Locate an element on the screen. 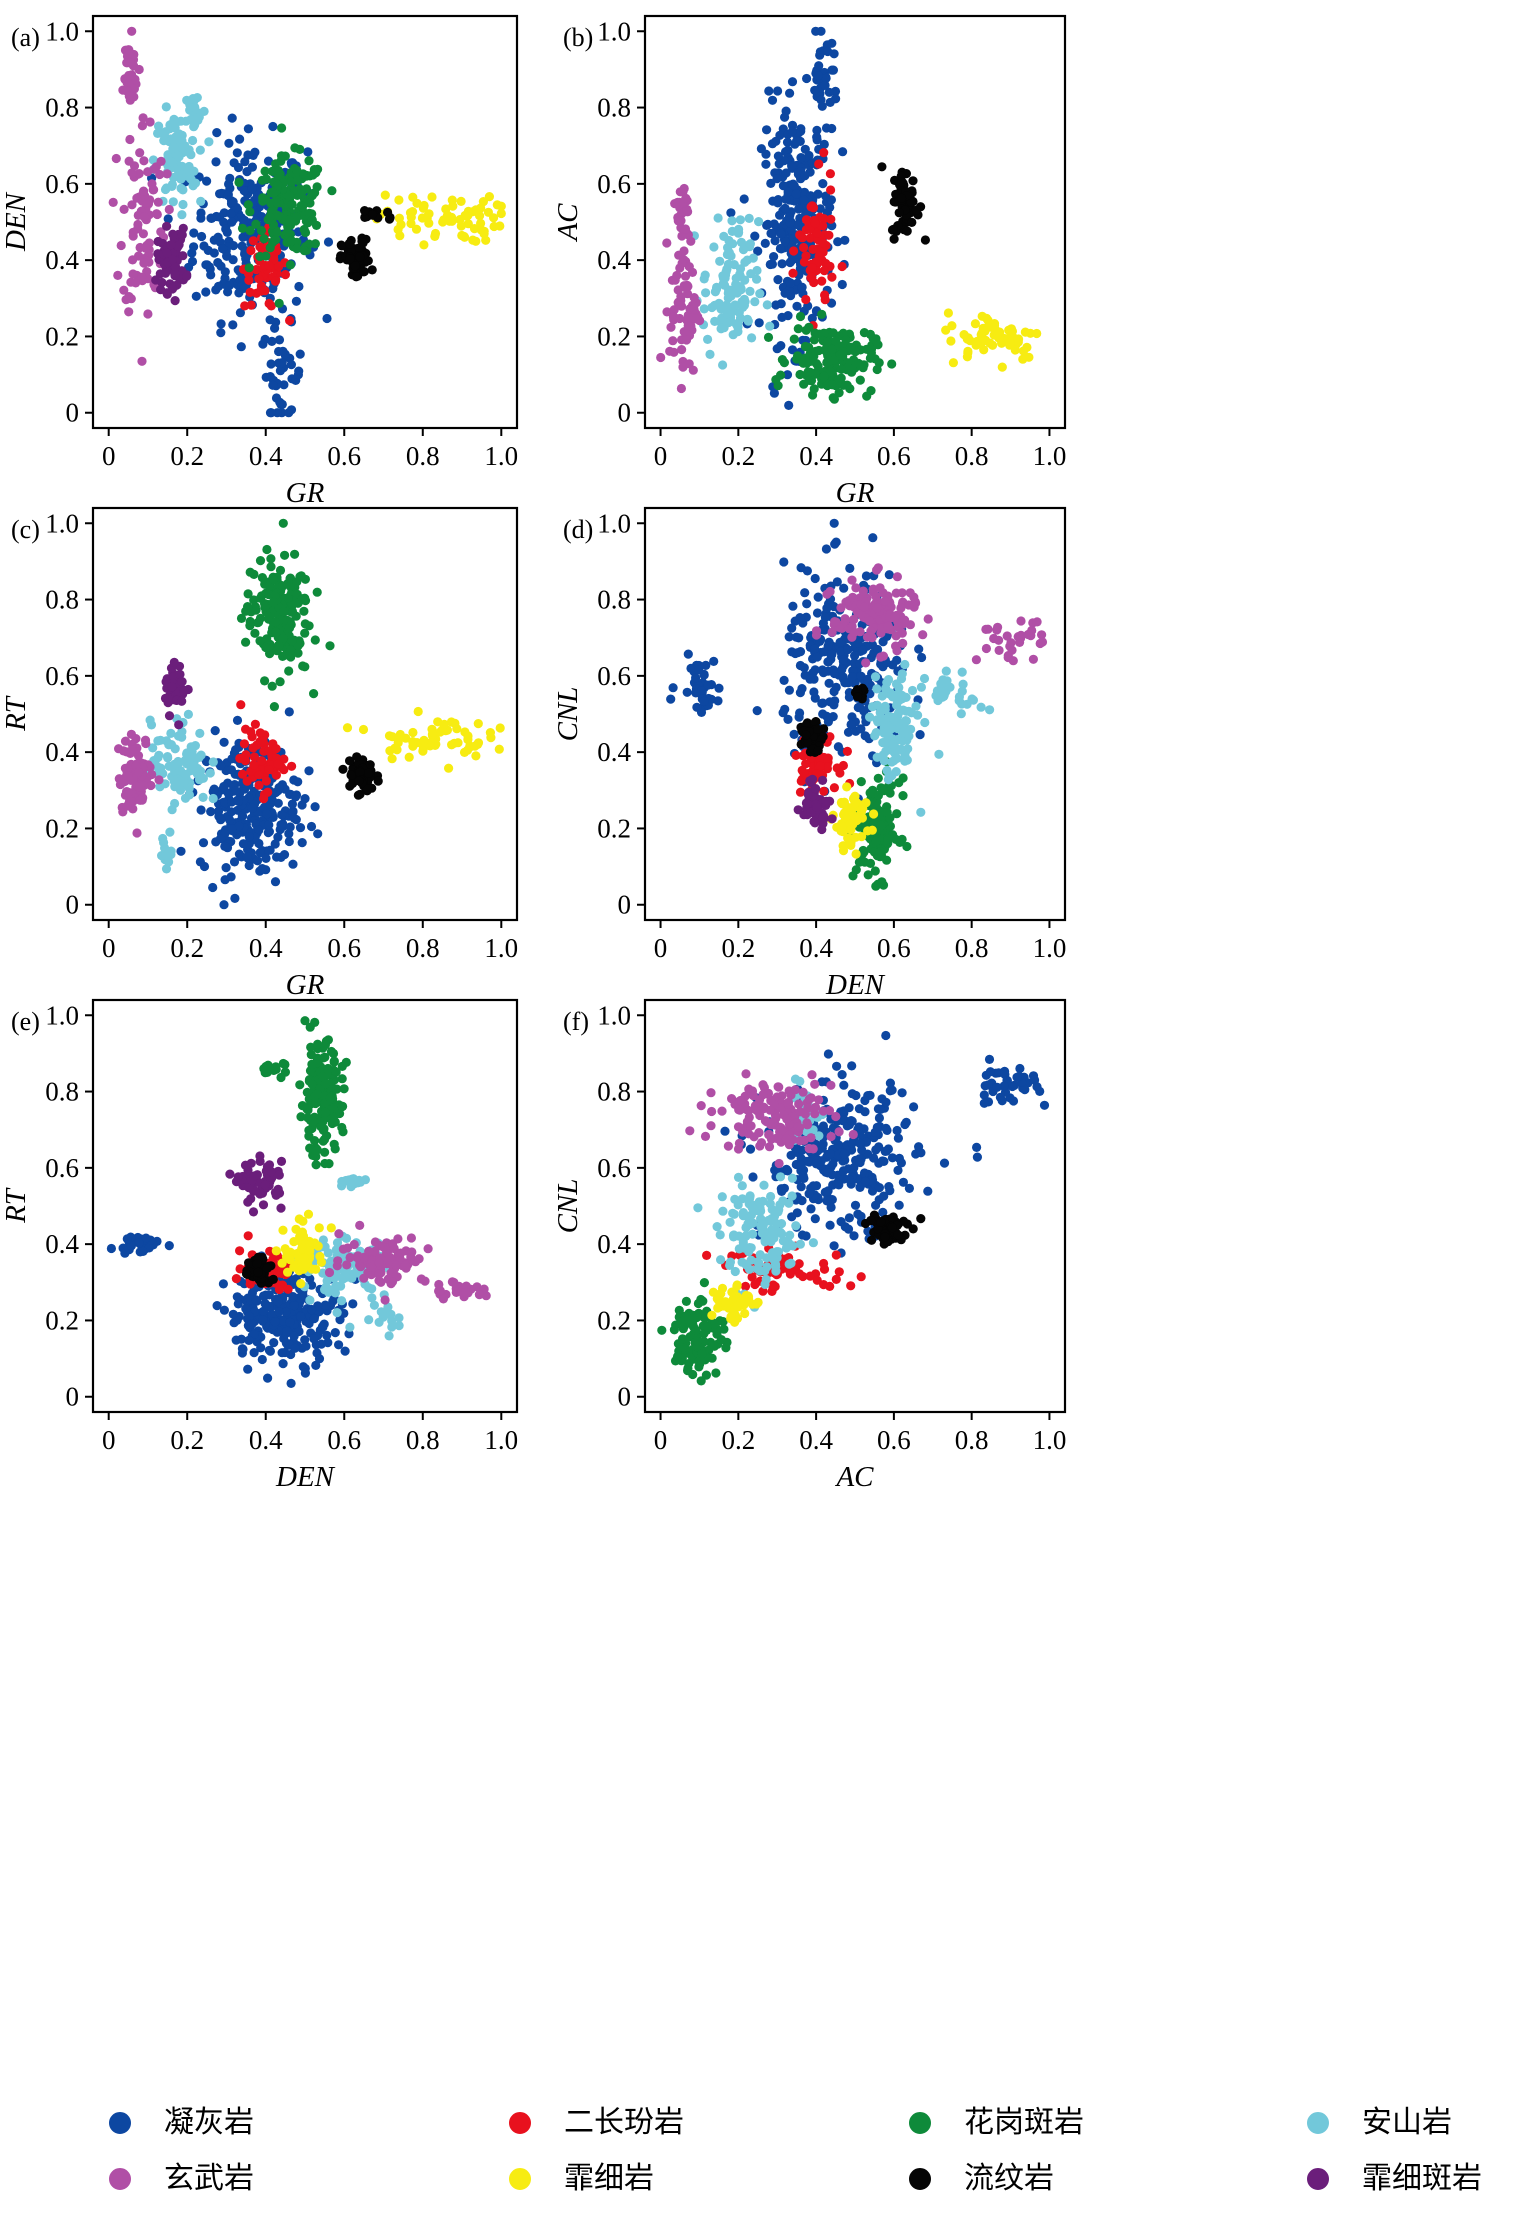 The width and height of the screenshot is (1535, 2223). y-tick-label: 1.0 is located at coordinates (62, 1015).